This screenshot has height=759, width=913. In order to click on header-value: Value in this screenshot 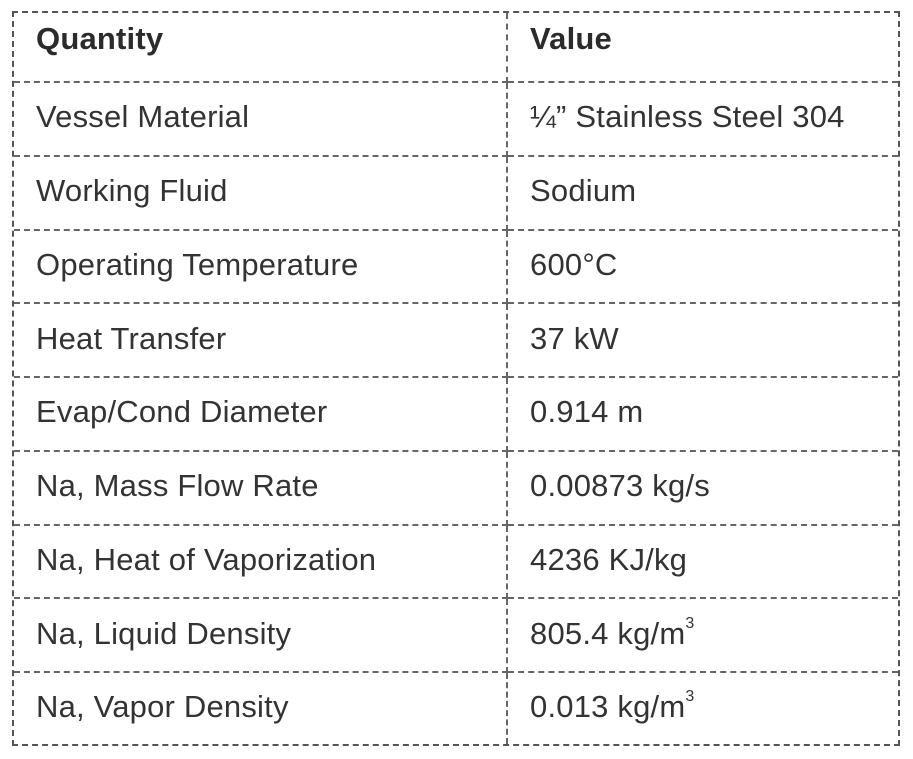, I will do `click(702, 48)`.